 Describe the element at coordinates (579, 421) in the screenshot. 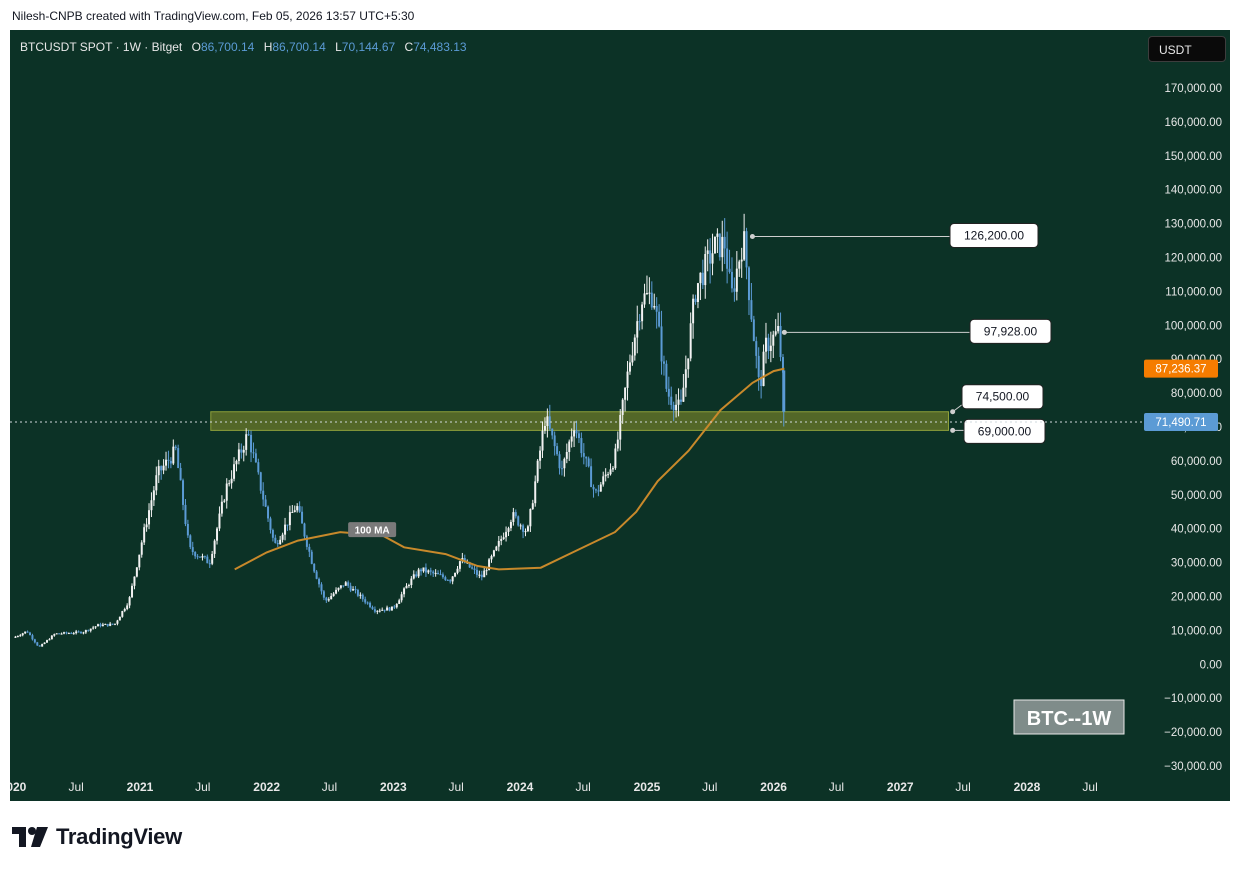

I see `support-zone` at that location.